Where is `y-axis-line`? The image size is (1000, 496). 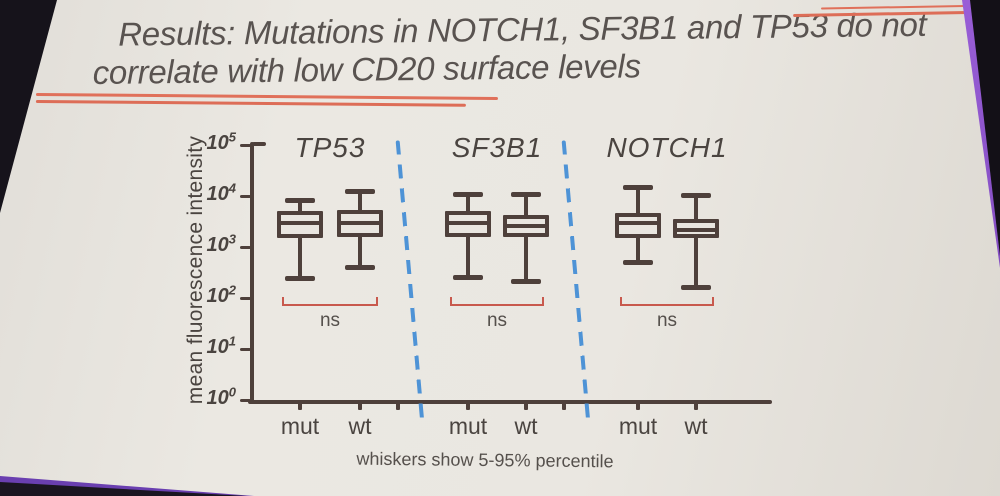 y-axis-line is located at coordinates (252, 273).